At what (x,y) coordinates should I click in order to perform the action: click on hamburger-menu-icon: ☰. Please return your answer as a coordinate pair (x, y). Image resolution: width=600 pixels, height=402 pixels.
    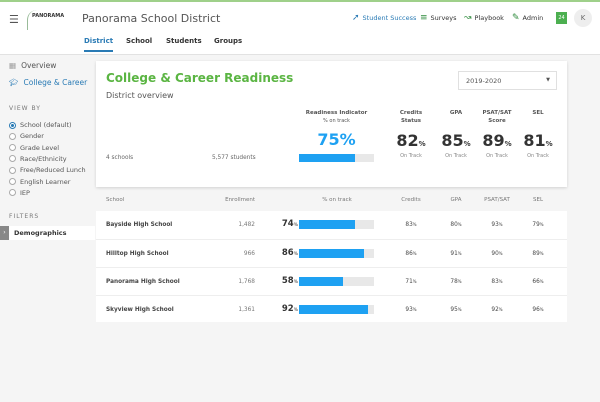
    Looking at the image, I should click on (14, 19).